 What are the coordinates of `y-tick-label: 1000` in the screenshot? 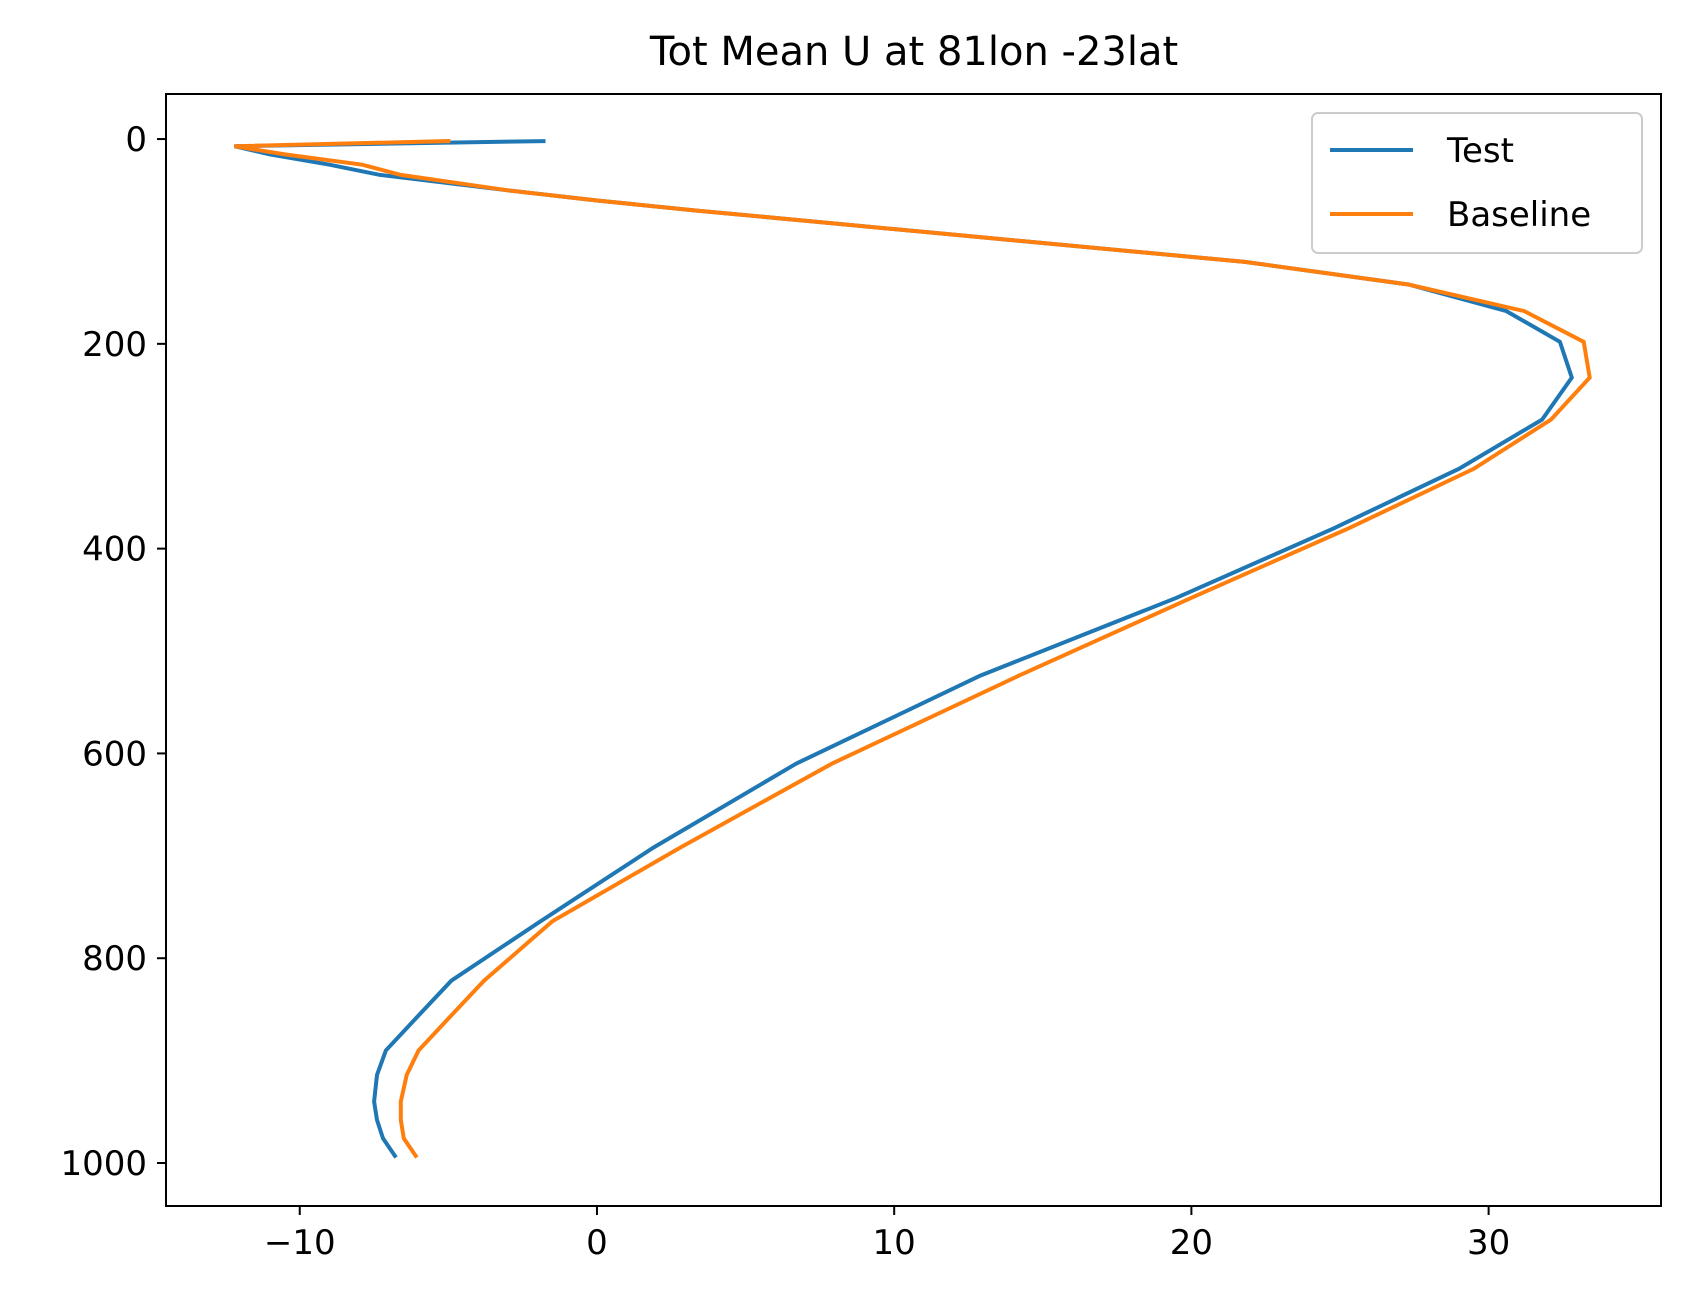 It's located at (103, 1164).